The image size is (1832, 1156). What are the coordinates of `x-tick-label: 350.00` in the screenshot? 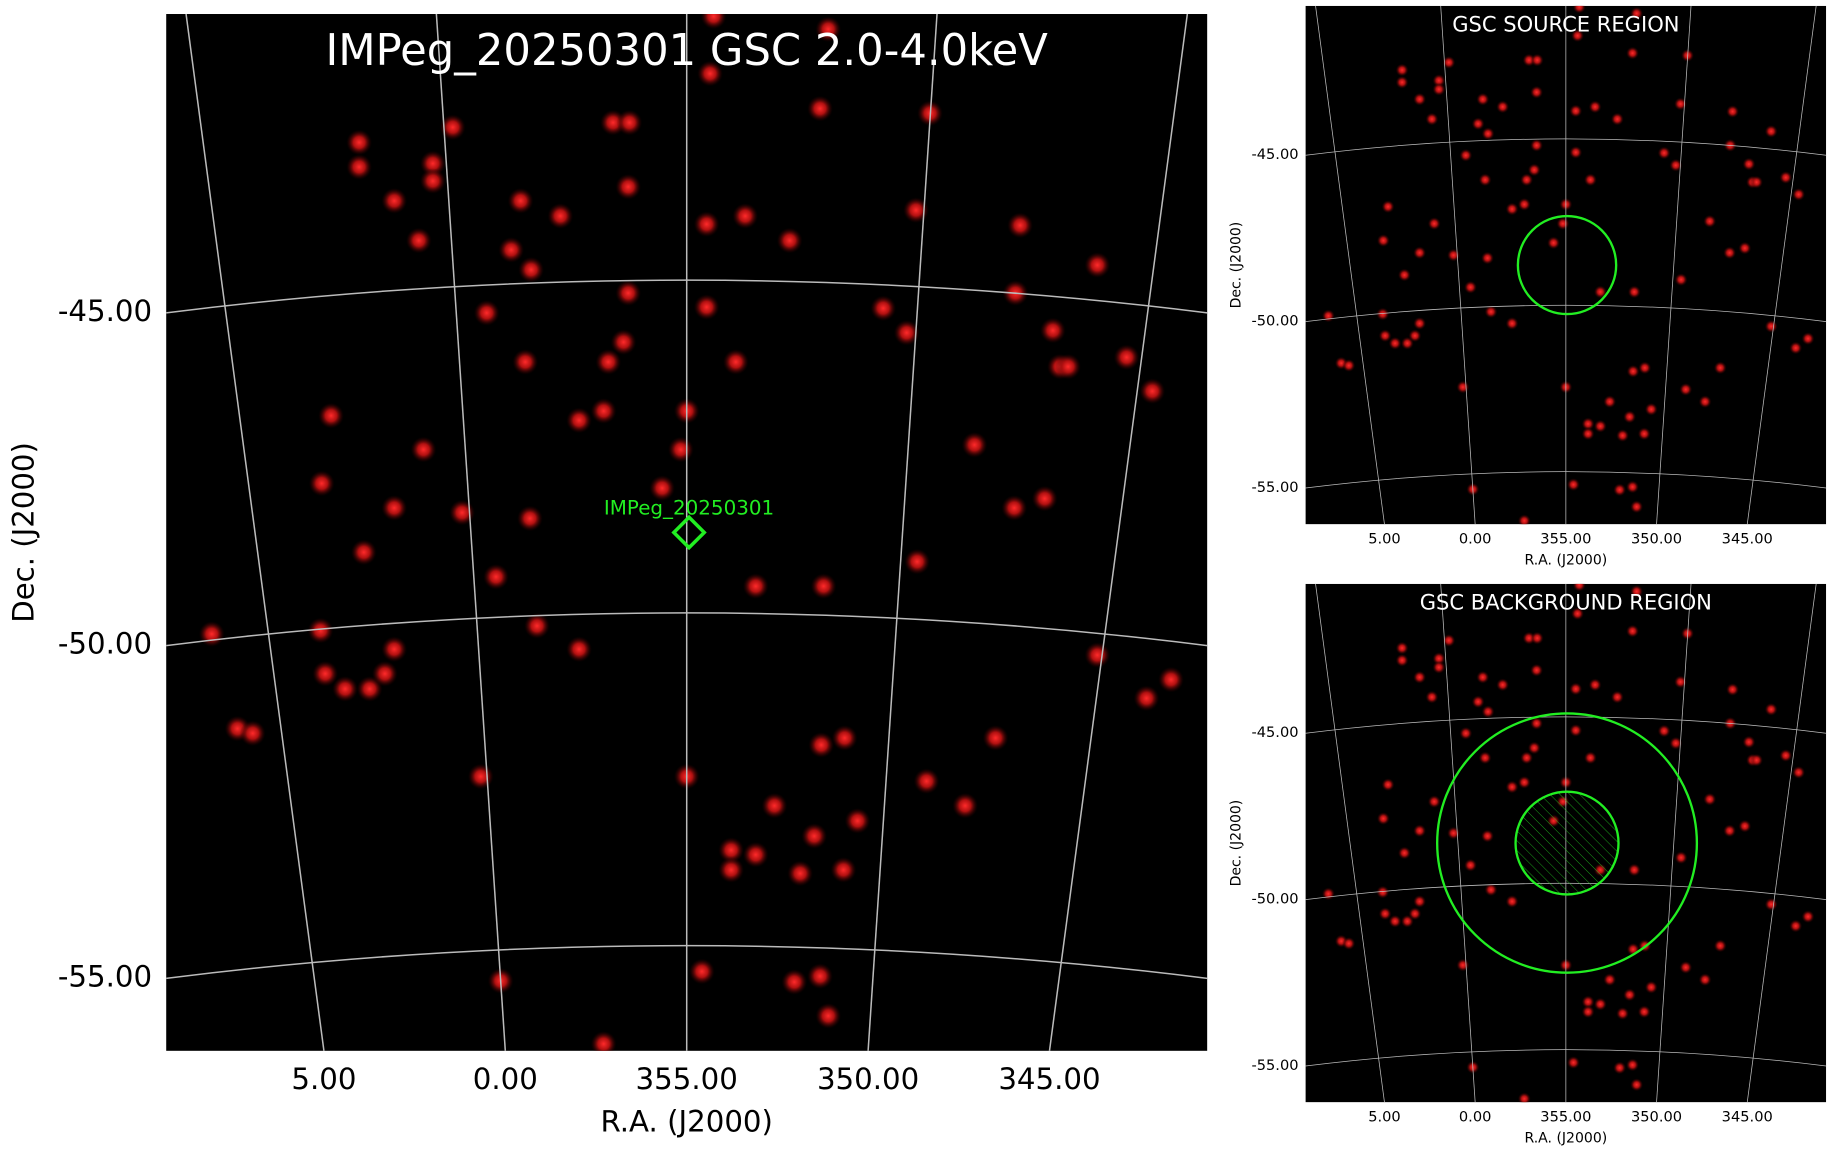 It's located at (868, 1079).